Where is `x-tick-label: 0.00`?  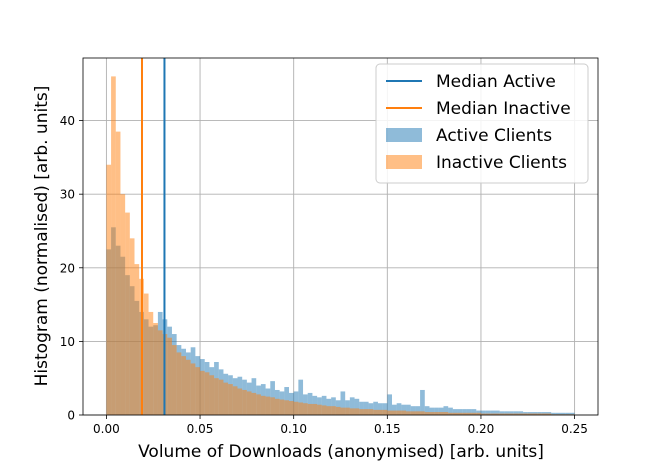 x-tick-label: 0.00 is located at coordinates (106, 429).